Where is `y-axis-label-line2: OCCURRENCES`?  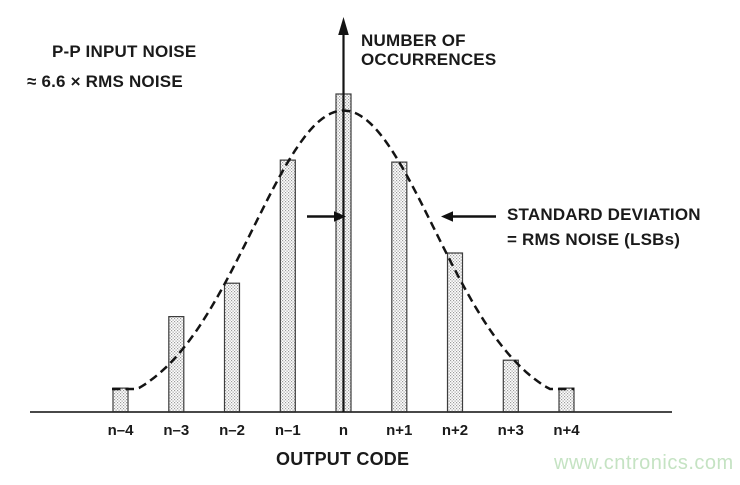
y-axis-label-line2: OCCURRENCES is located at coordinates (429, 59).